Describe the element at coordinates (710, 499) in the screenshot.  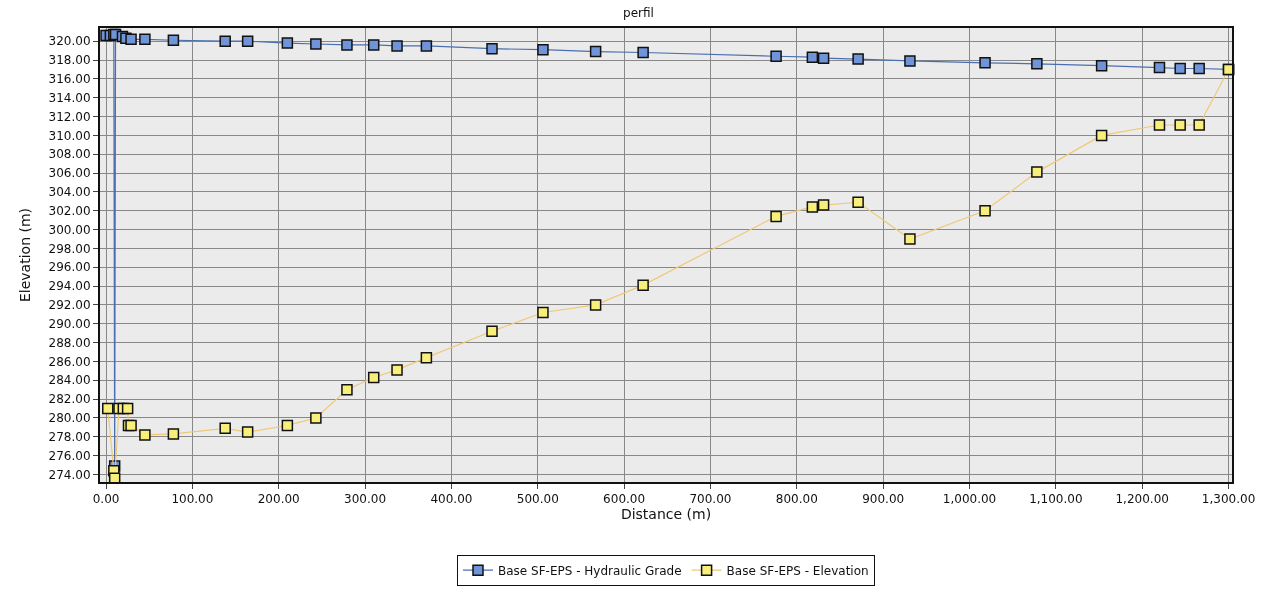
I see `x-tick-label: 700.00` at that location.